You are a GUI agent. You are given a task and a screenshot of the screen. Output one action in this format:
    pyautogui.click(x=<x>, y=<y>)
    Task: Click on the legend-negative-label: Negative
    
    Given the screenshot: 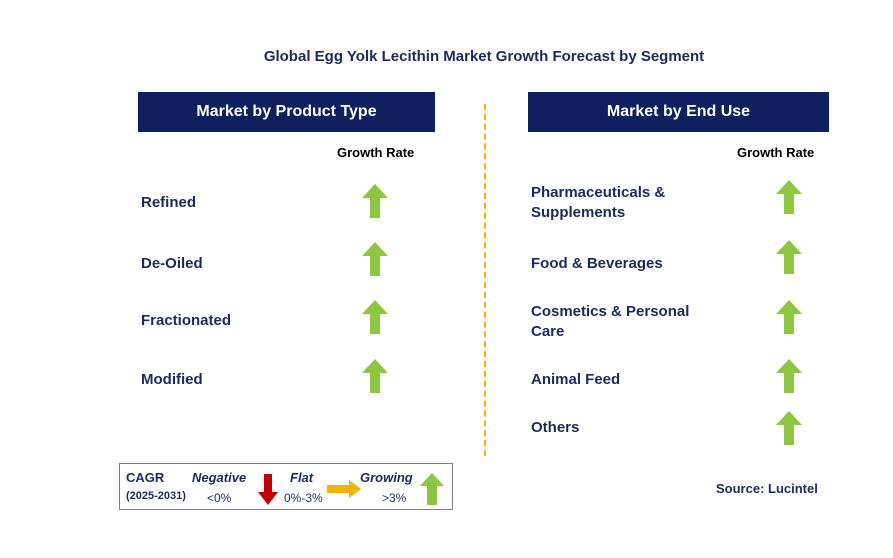 What is the action you would take?
    pyautogui.click(x=219, y=477)
    